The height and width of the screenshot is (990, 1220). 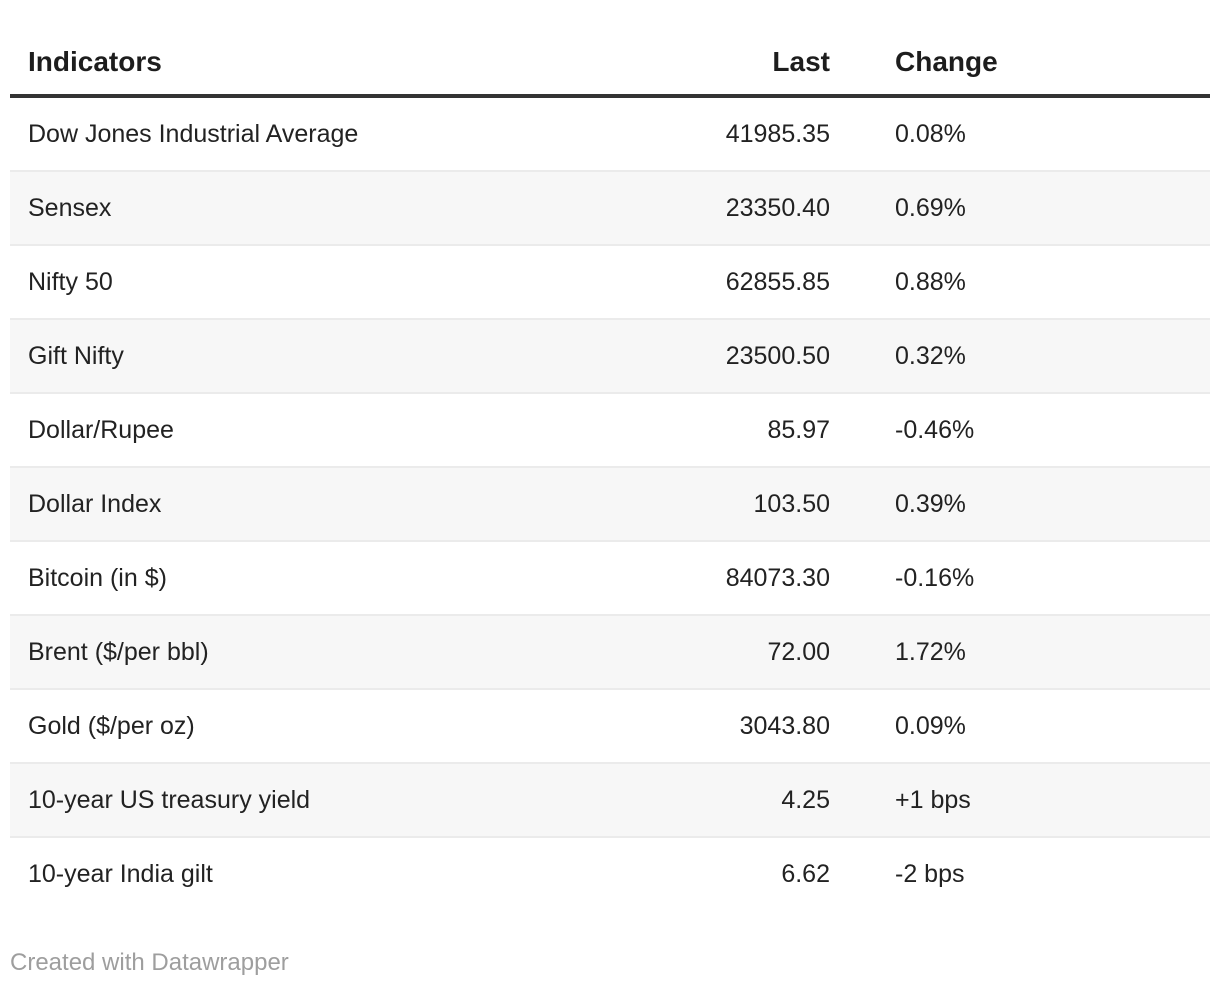 I want to click on last-value-cell: 62855.85, so click(x=777, y=282).